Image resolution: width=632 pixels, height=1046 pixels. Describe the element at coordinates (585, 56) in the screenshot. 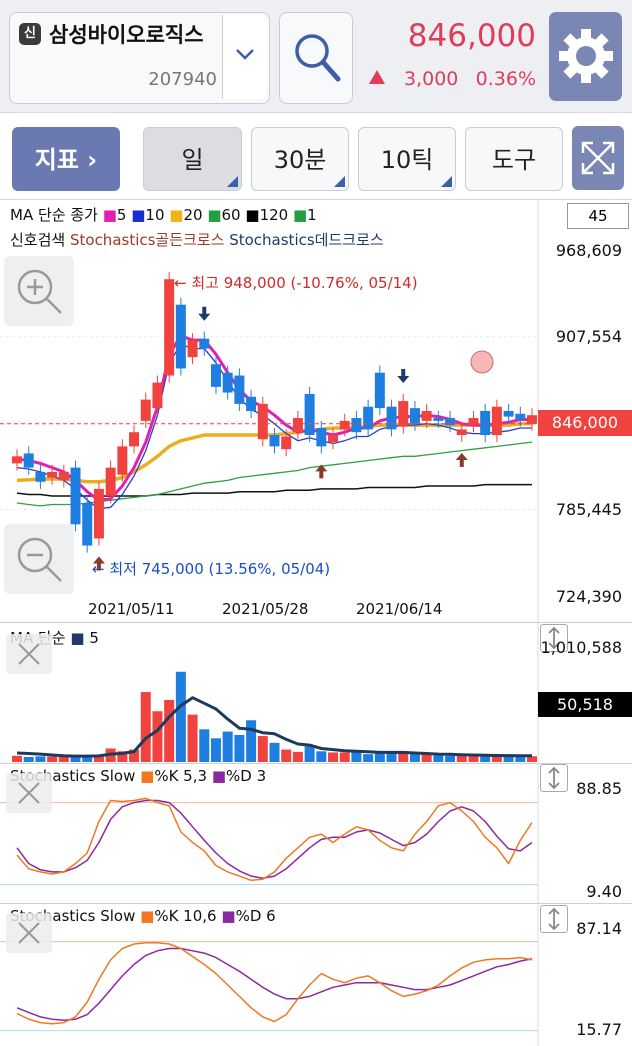

I see `settings-button` at that location.